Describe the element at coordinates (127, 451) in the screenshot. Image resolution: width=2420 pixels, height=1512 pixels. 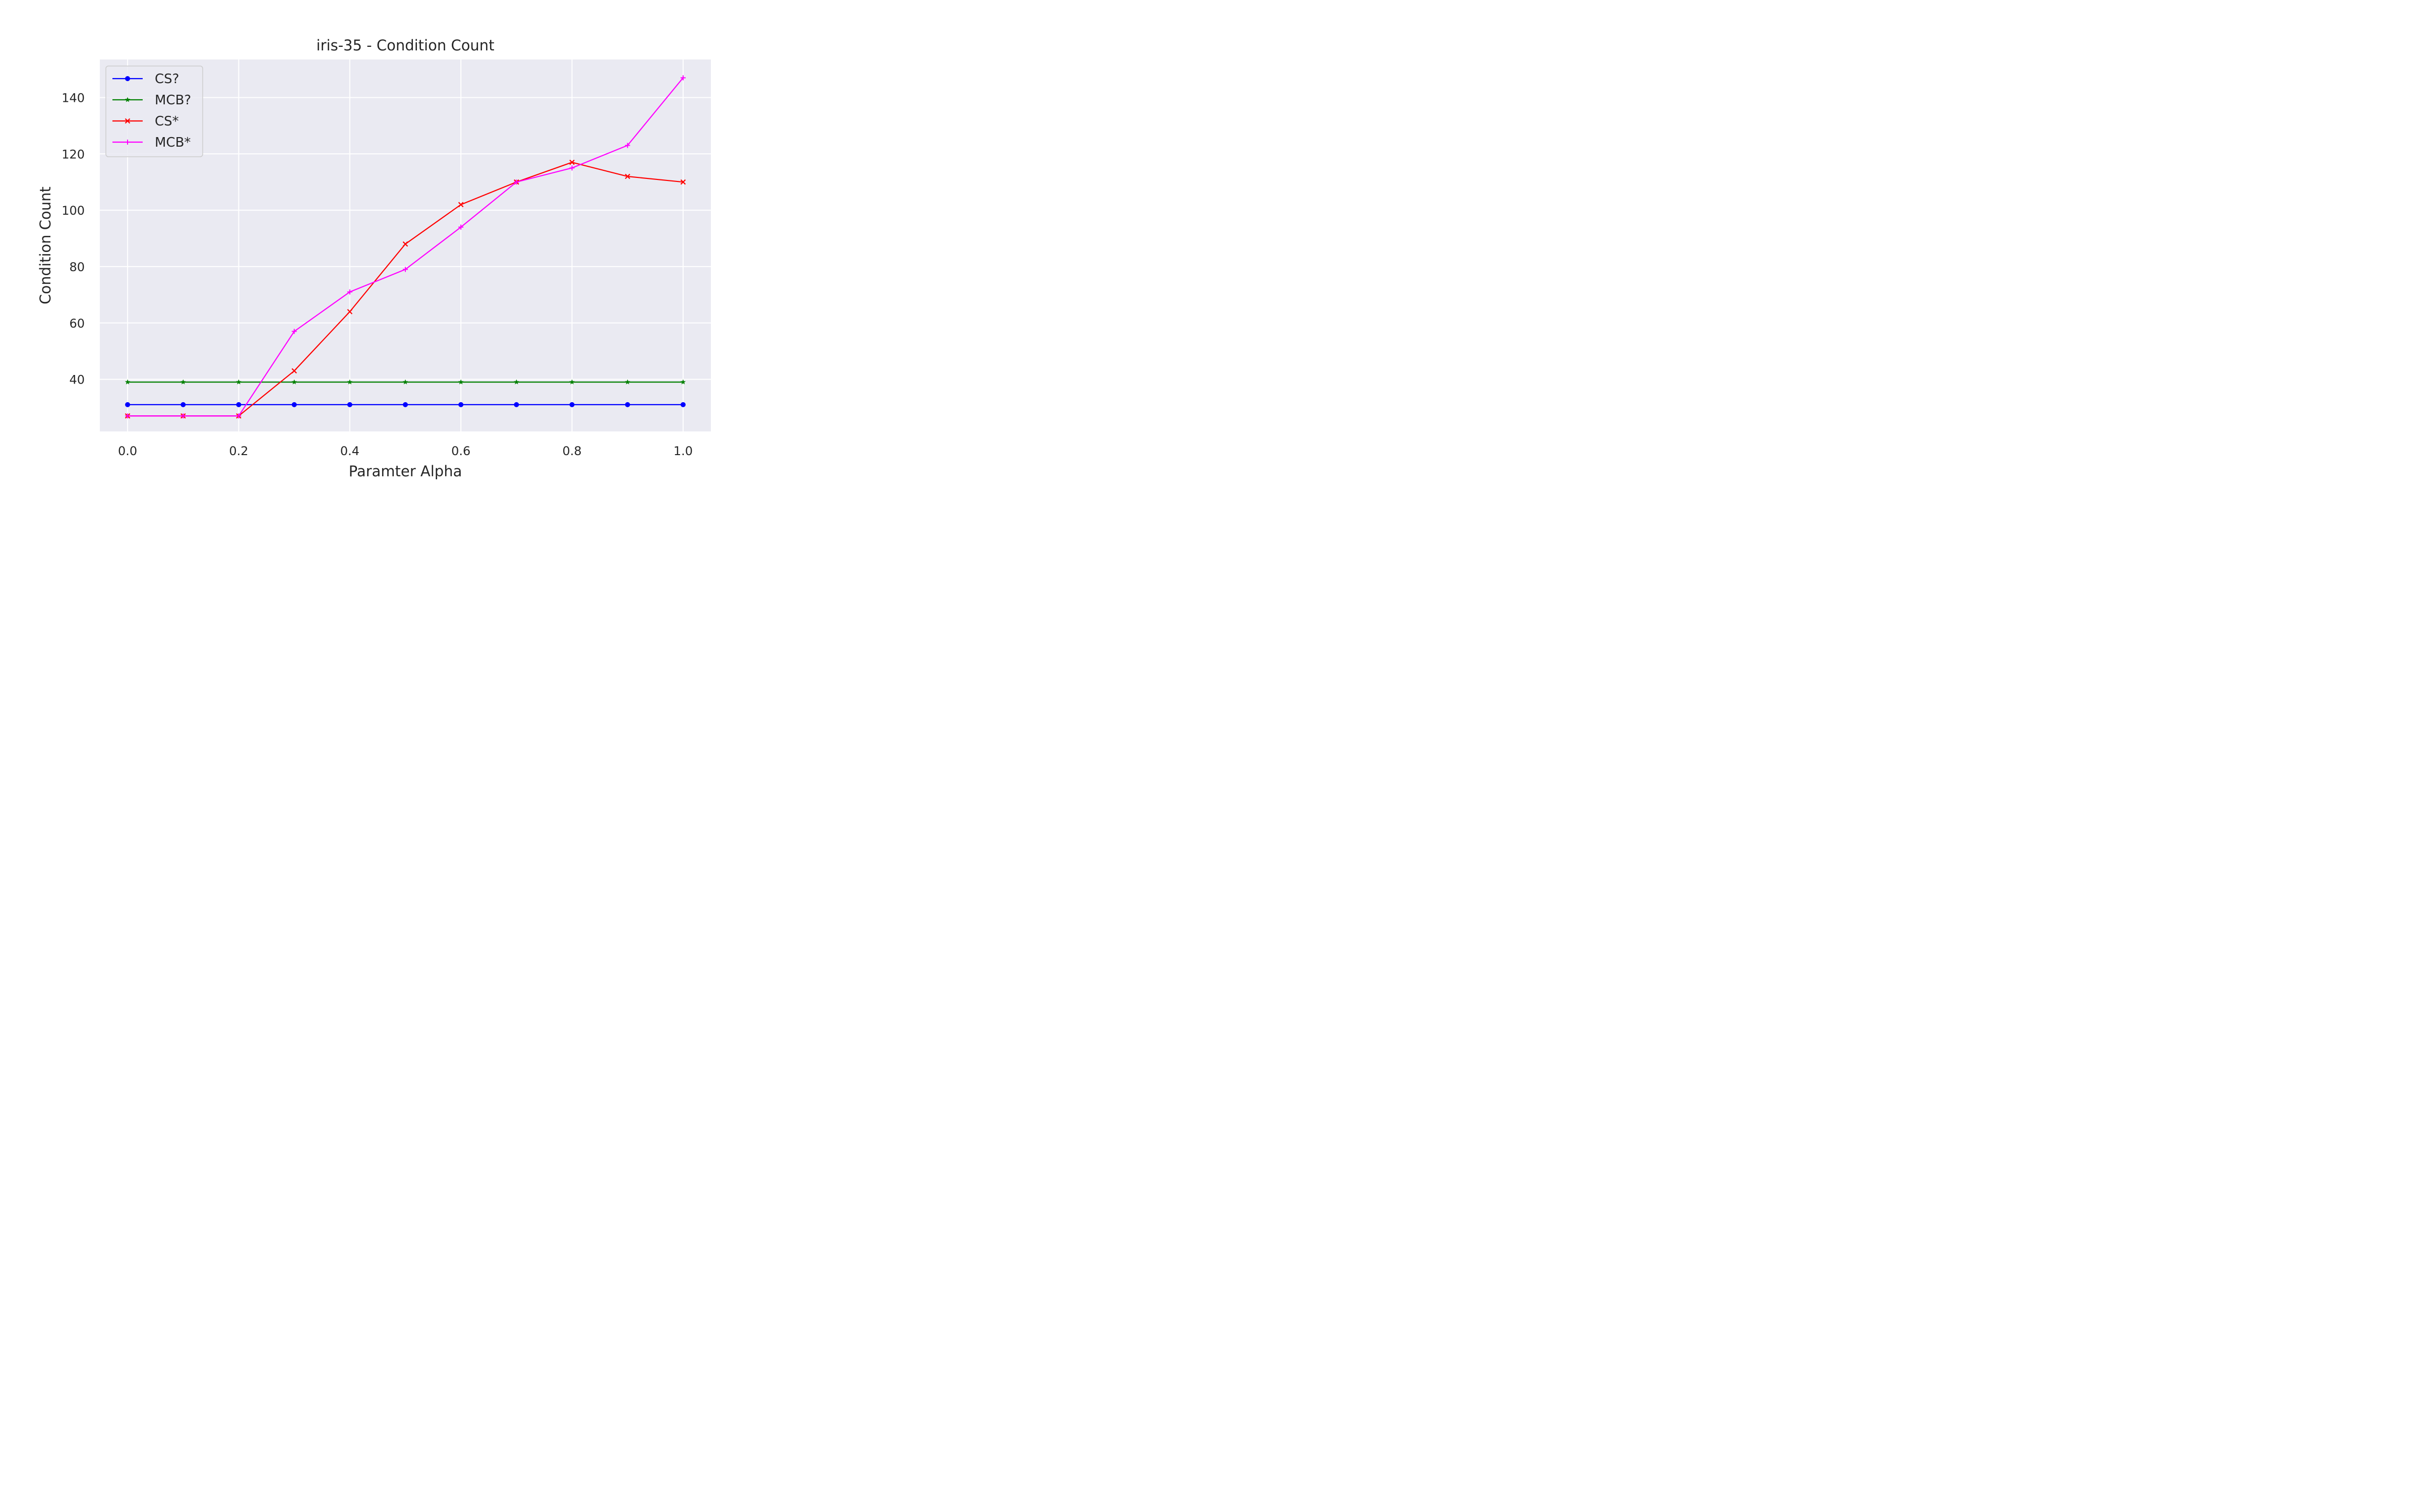
I see `x-tick-label: 0.0` at that location.